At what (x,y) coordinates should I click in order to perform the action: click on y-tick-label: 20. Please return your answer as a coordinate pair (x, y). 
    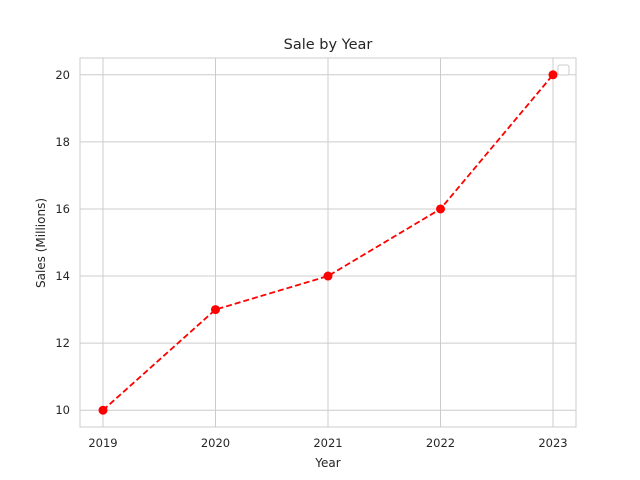
    Looking at the image, I should click on (62, 75).